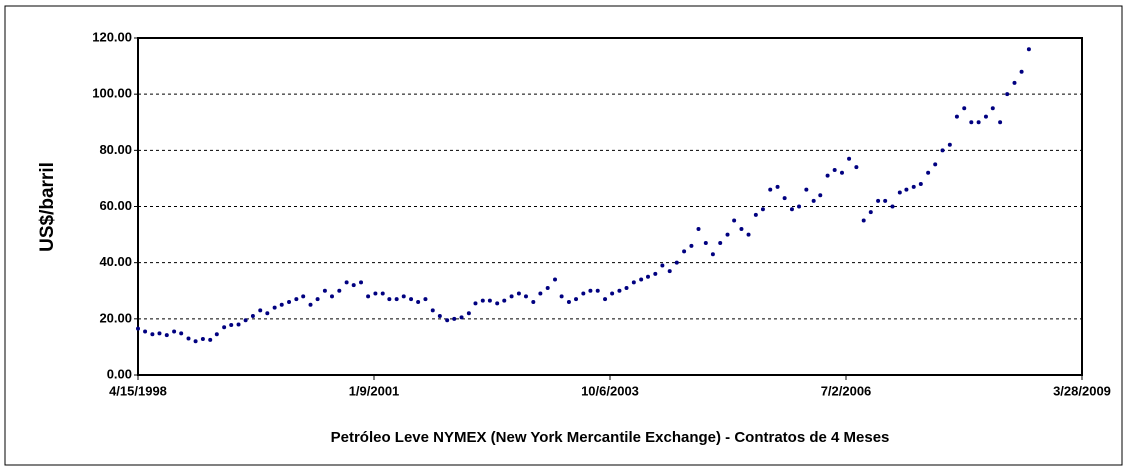 The image size is (1128, 470). Describe the element at coordinates (610, 390) in the screenshot. I see `x-tick-label: 10/6/2003` at that location.